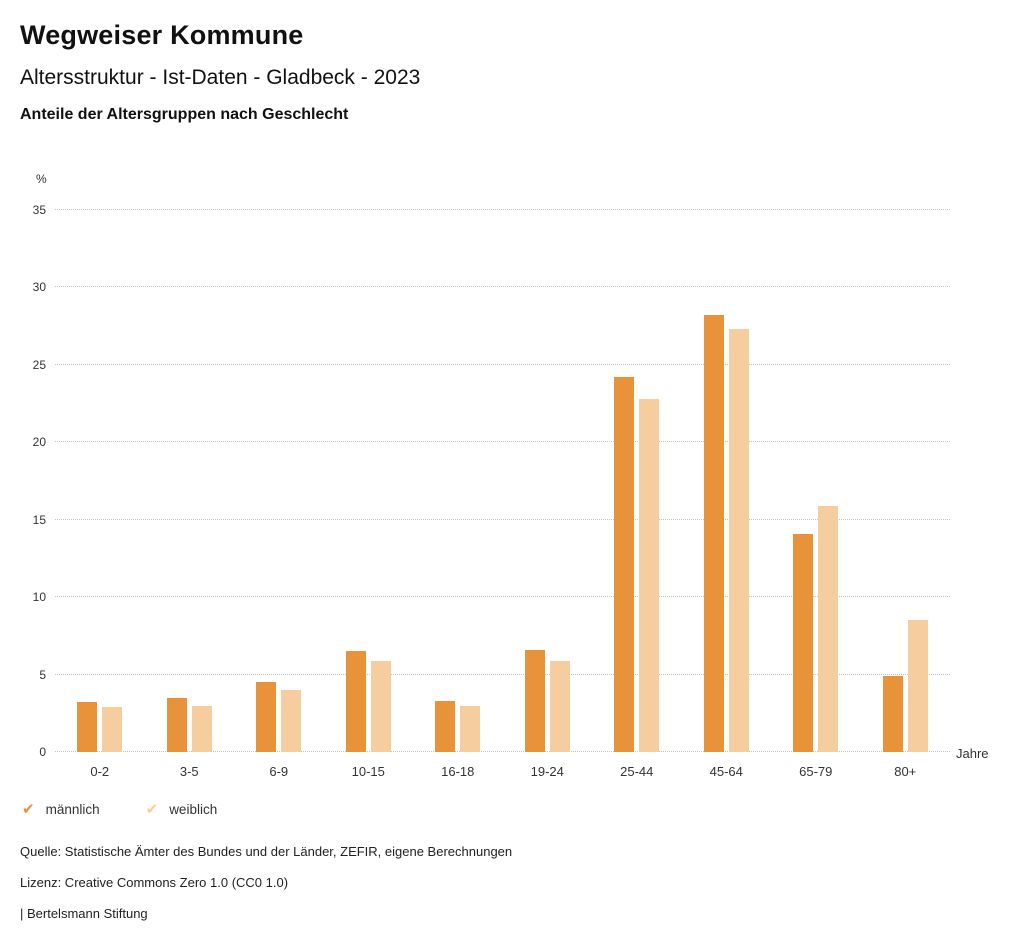  What do you see at coordinates (42, 674) in the screenshot?
I see `y-tick-label: 5` at bounding box center [42, 674].